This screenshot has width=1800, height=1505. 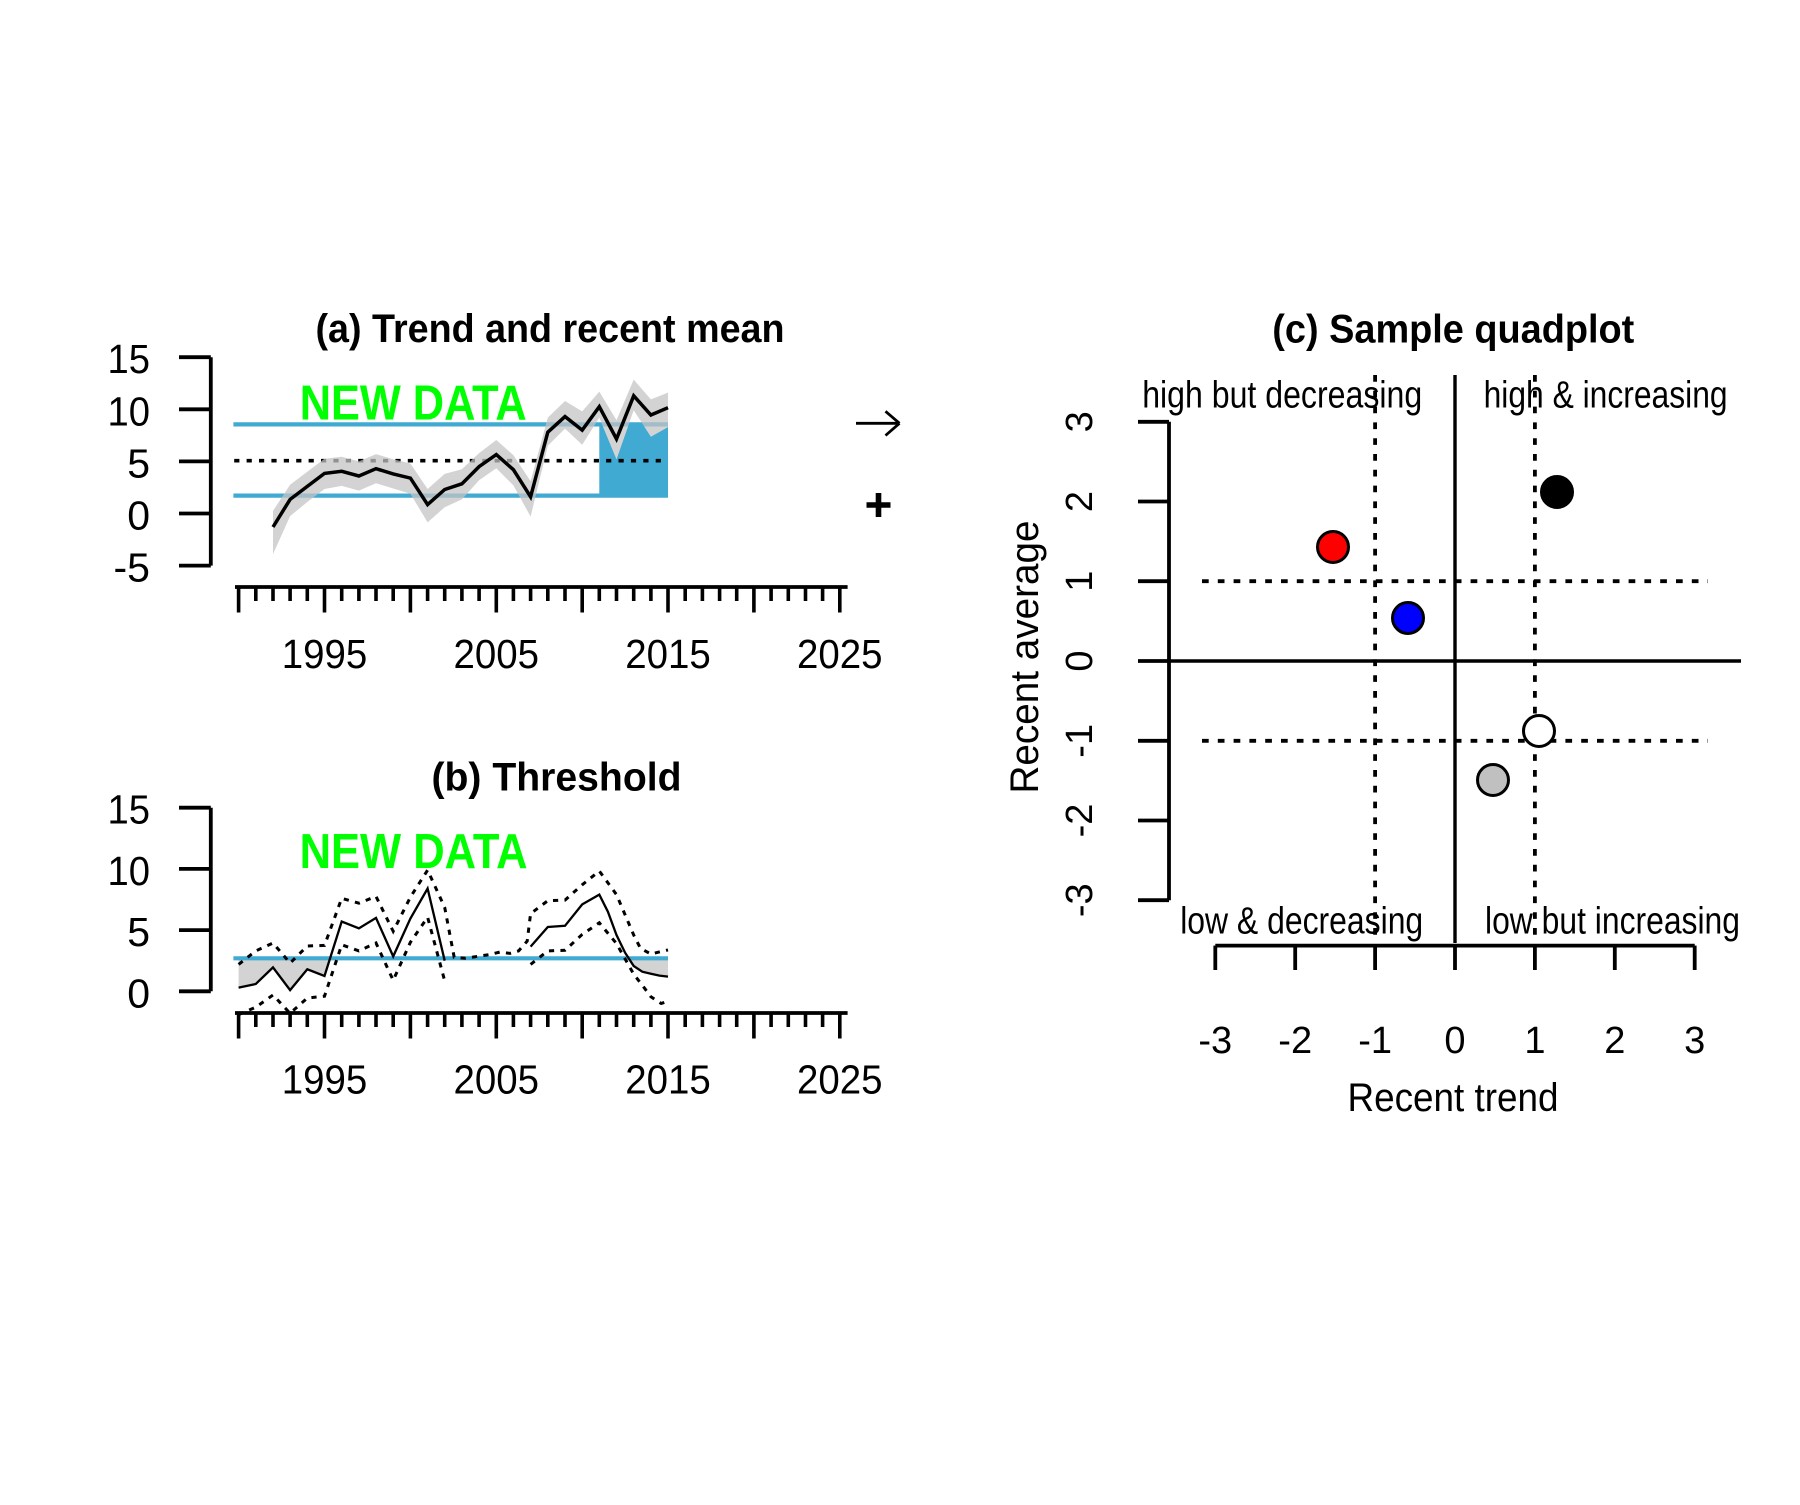 I want to click on svg-text: low & decreasing, so click(x=1301, y=922).